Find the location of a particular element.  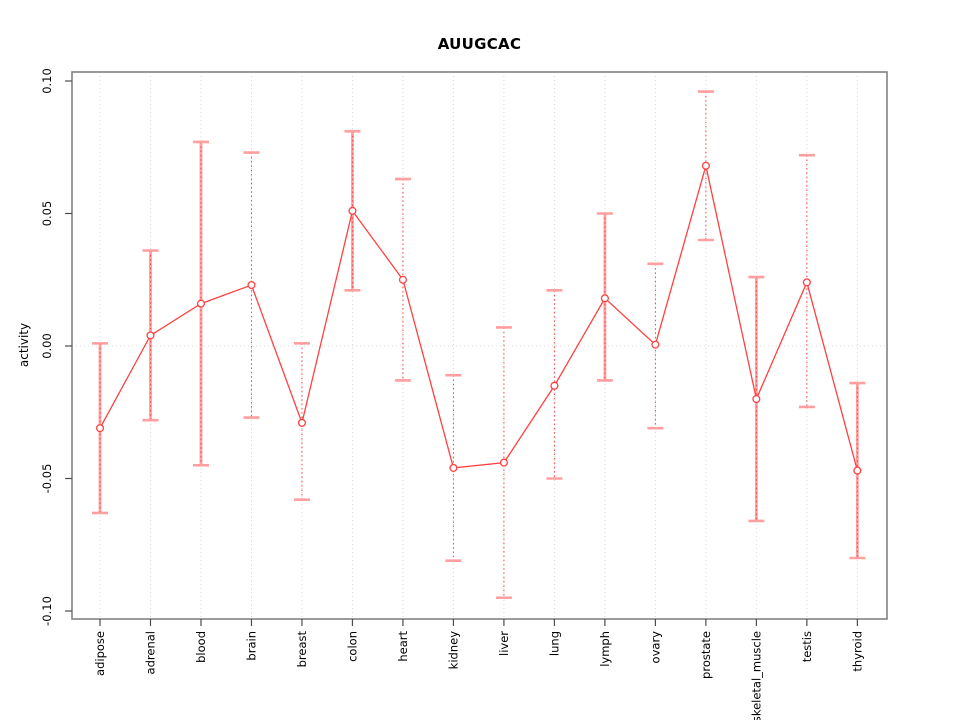

x-tick-label-skeletal_muscle: skeletal_muscle is located at coordinates (756, 675).